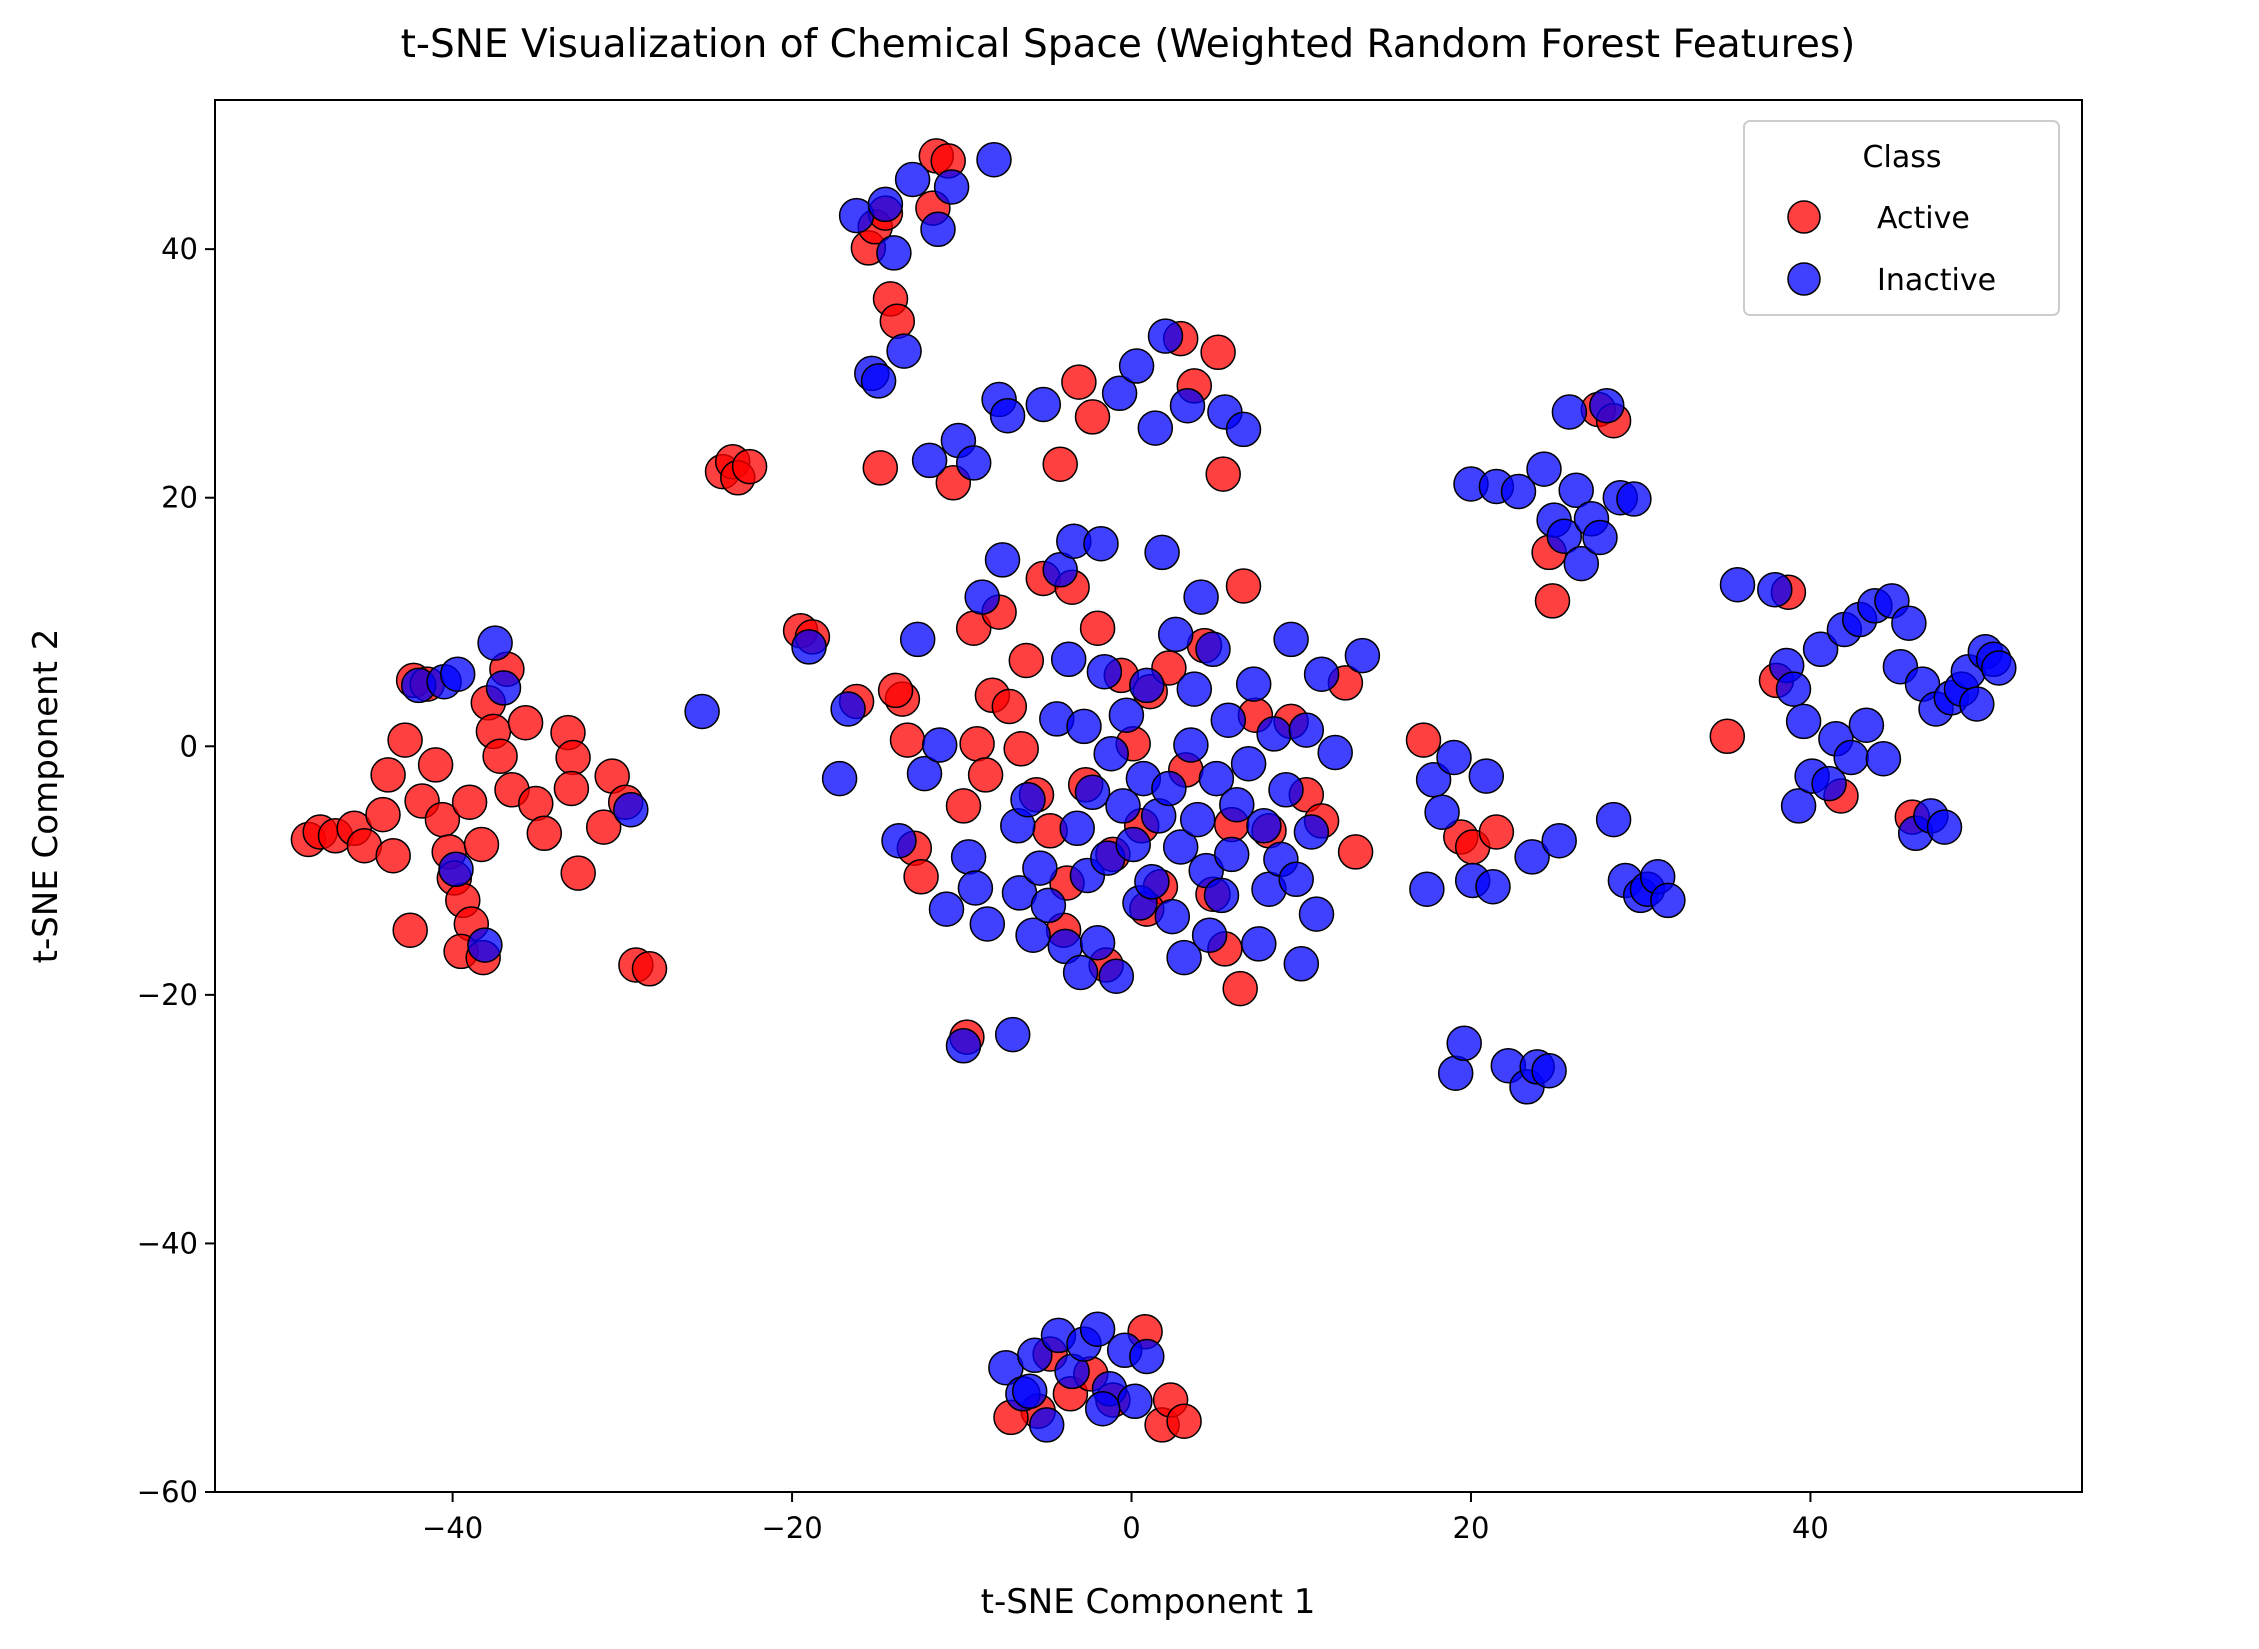  I want to click on x-tick-label: 40, so click(1810, 1528).